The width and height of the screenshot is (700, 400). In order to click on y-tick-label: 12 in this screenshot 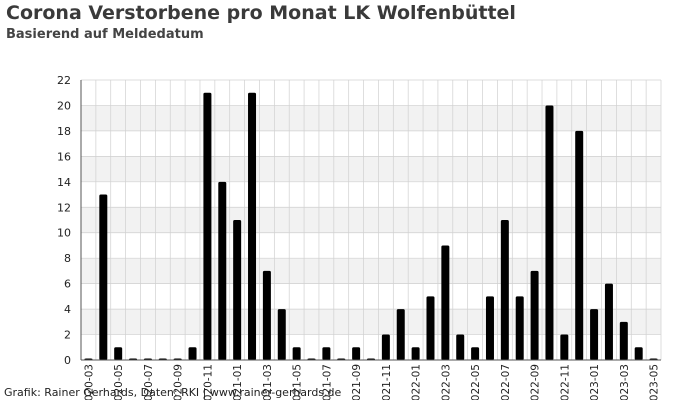, I will do `click(64, 207)`.